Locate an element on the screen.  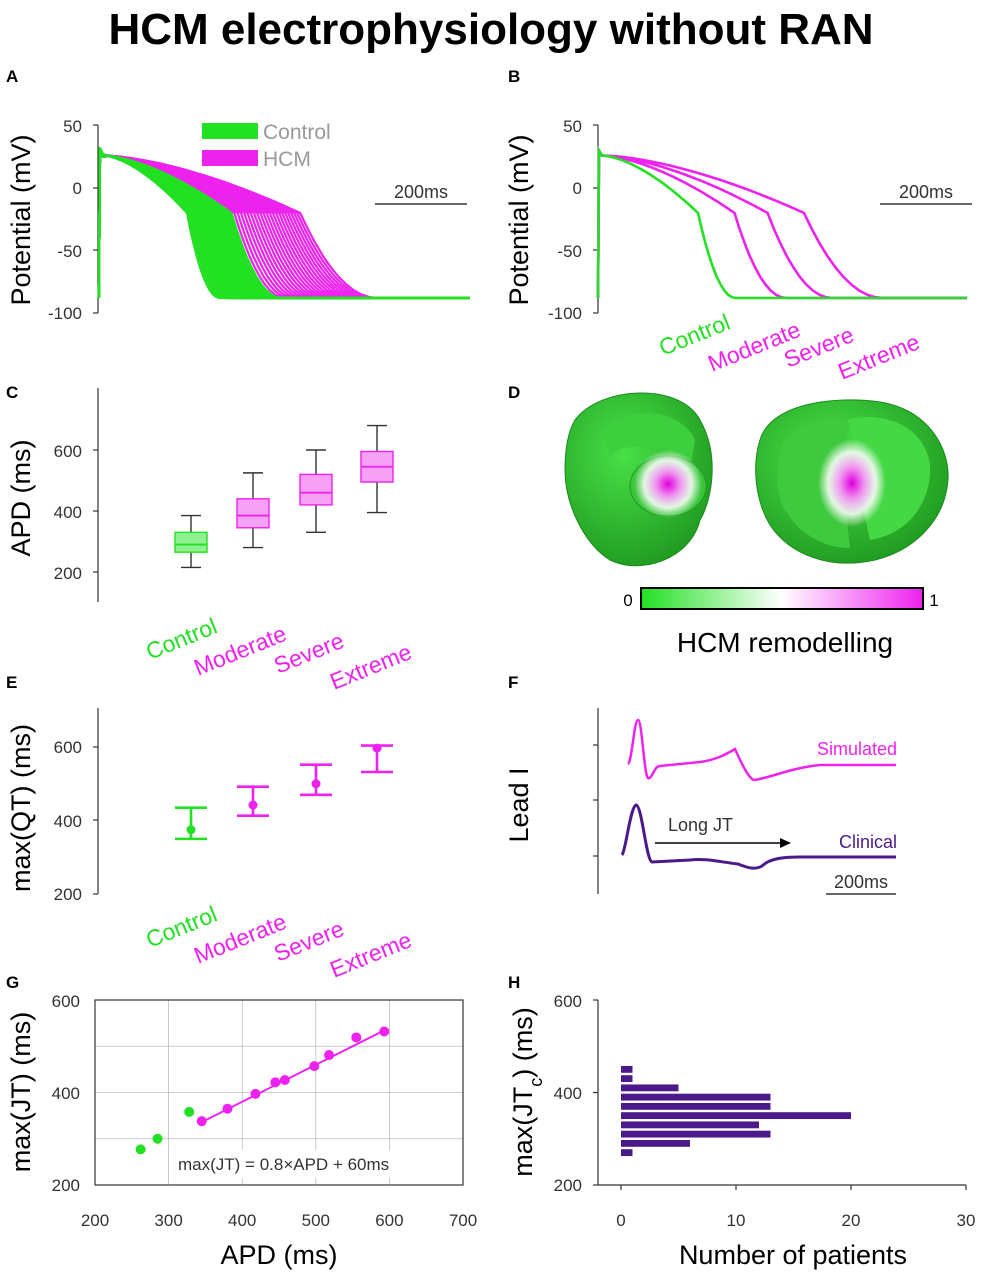
panel-g-y-label: max(JT) (ms) is located at coordinates (21, 1092).